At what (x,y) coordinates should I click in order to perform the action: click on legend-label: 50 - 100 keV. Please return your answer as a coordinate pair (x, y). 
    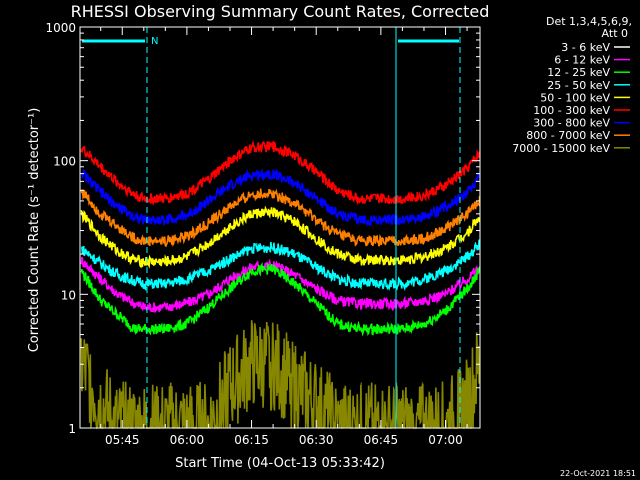
    Looking at the image, I should click on (575, 97).